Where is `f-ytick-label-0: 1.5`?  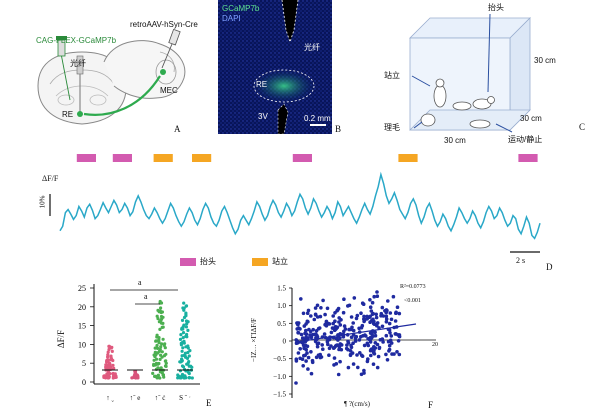 f-ytick-label-0: 1.5 is located at coordinates (281, 289).